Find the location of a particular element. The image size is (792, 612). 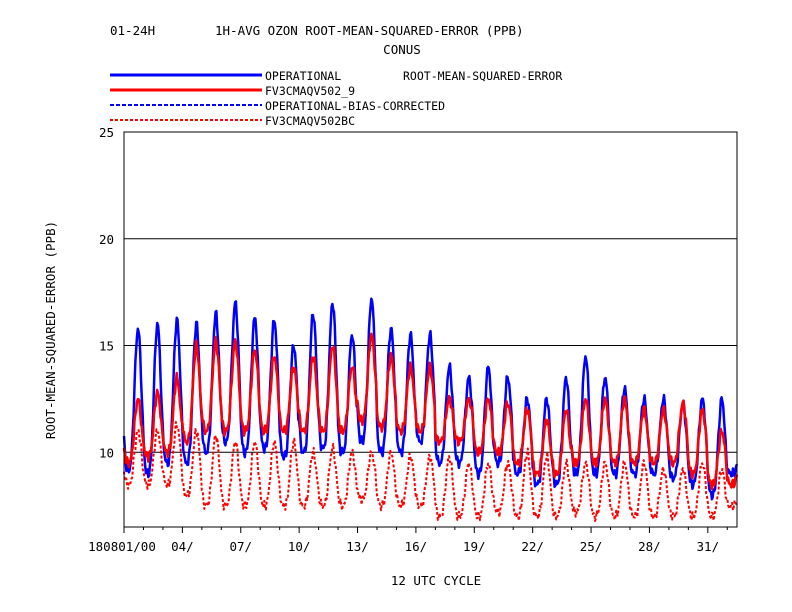

legend-label-fv3cmaq-bc: FV3CMAQV502BC is located at coordinates (310, 121).